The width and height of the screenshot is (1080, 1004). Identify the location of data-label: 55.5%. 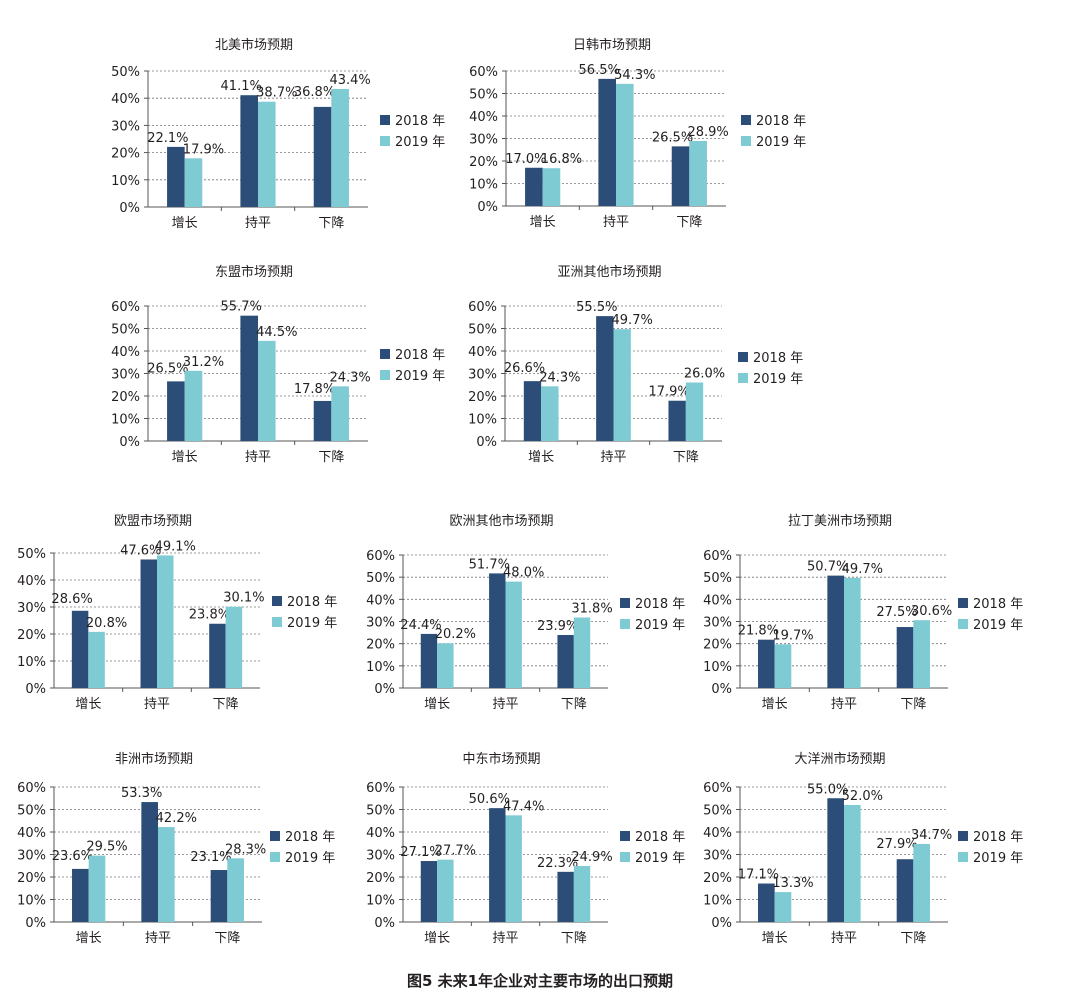
(596, 307).